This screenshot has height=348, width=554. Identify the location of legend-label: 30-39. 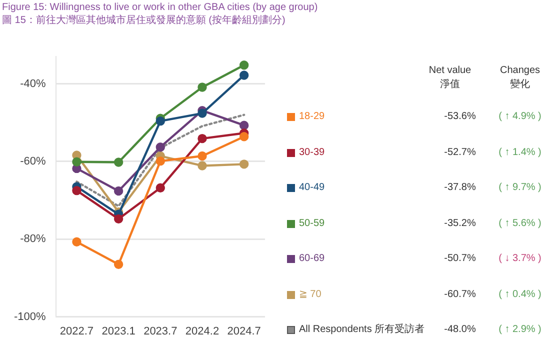
(312, 153).